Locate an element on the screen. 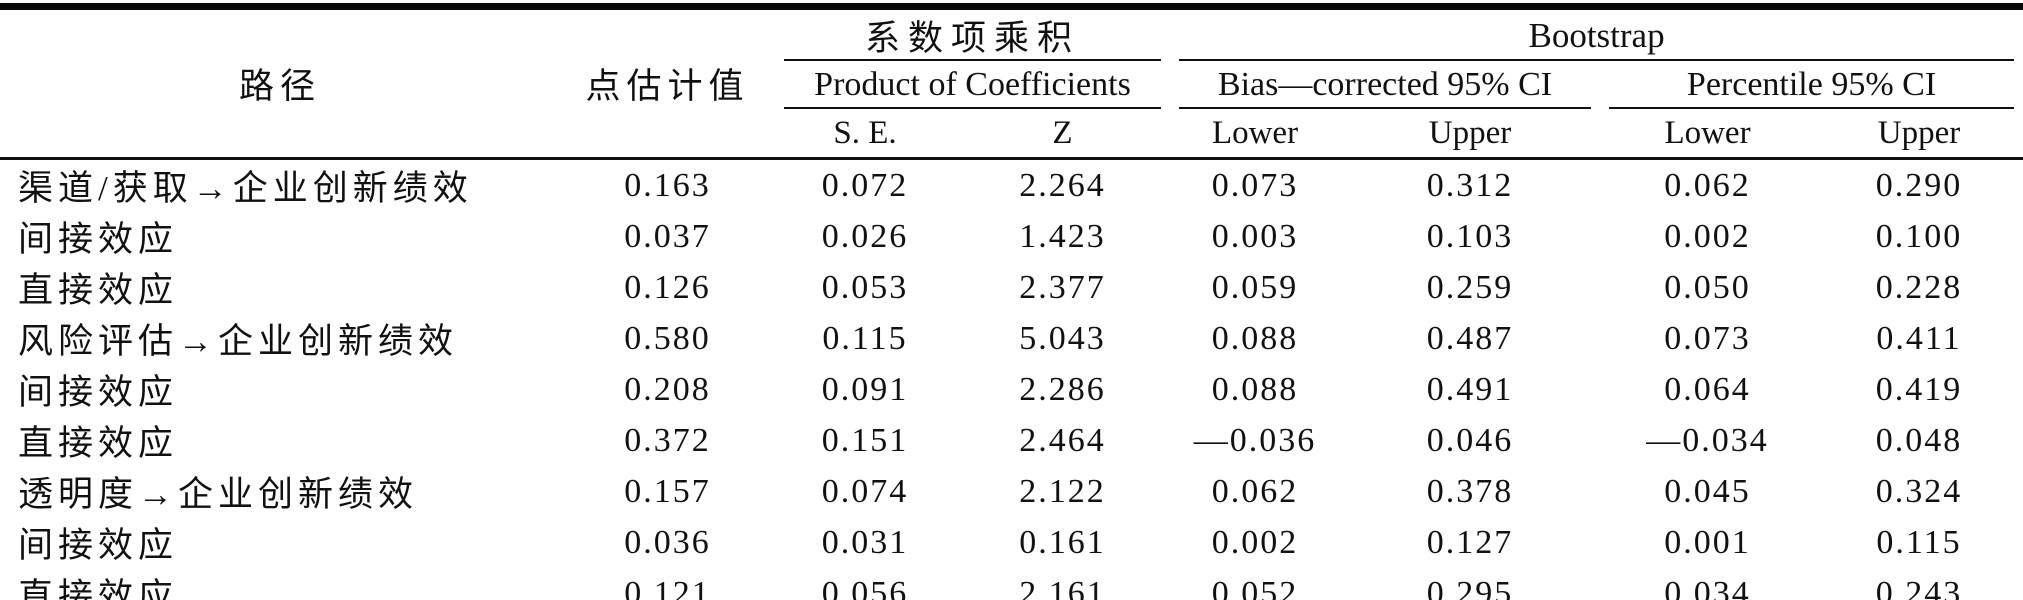  estimate-cell: 0.121 is located at coordinates (667, 587).